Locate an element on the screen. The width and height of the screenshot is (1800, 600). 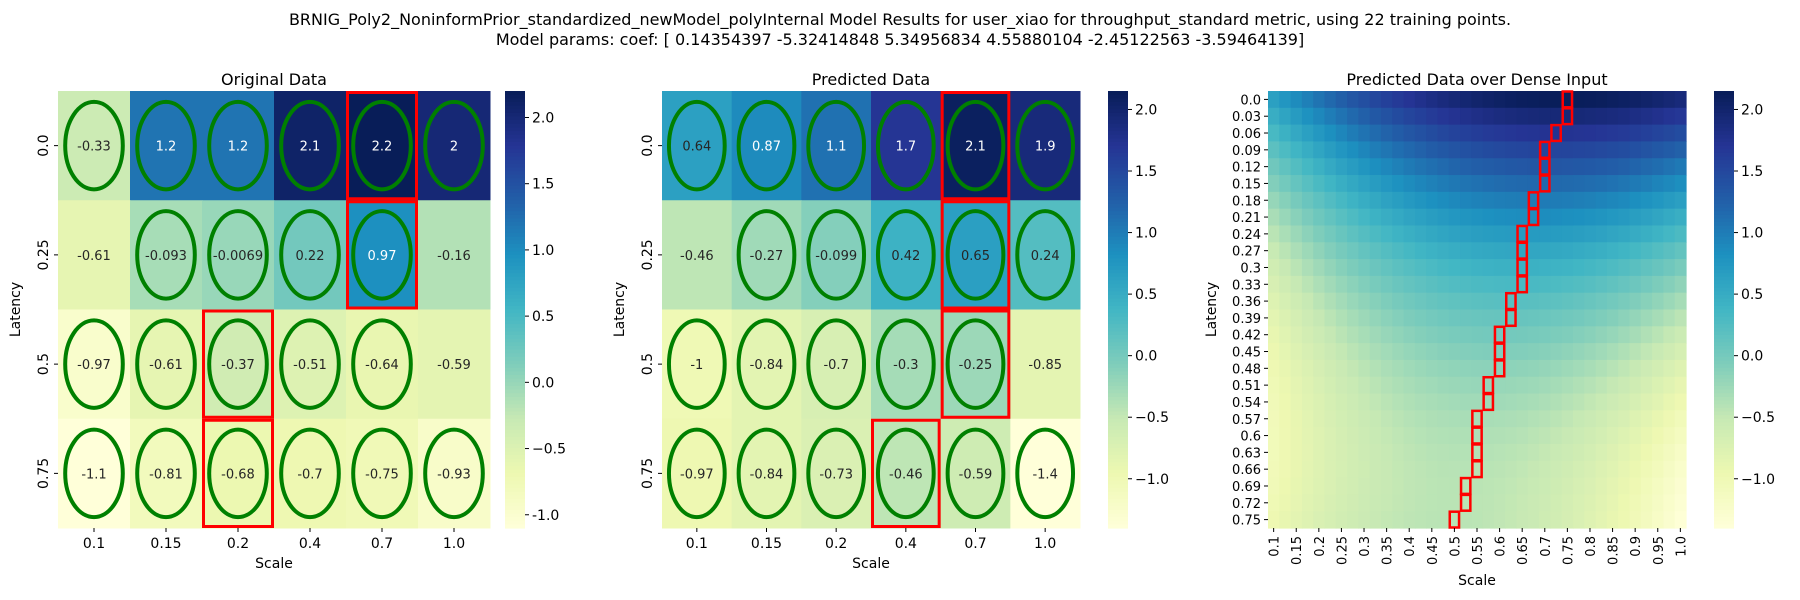
chart-2-xlabel: Scale is located at coordinates (1477, 581).